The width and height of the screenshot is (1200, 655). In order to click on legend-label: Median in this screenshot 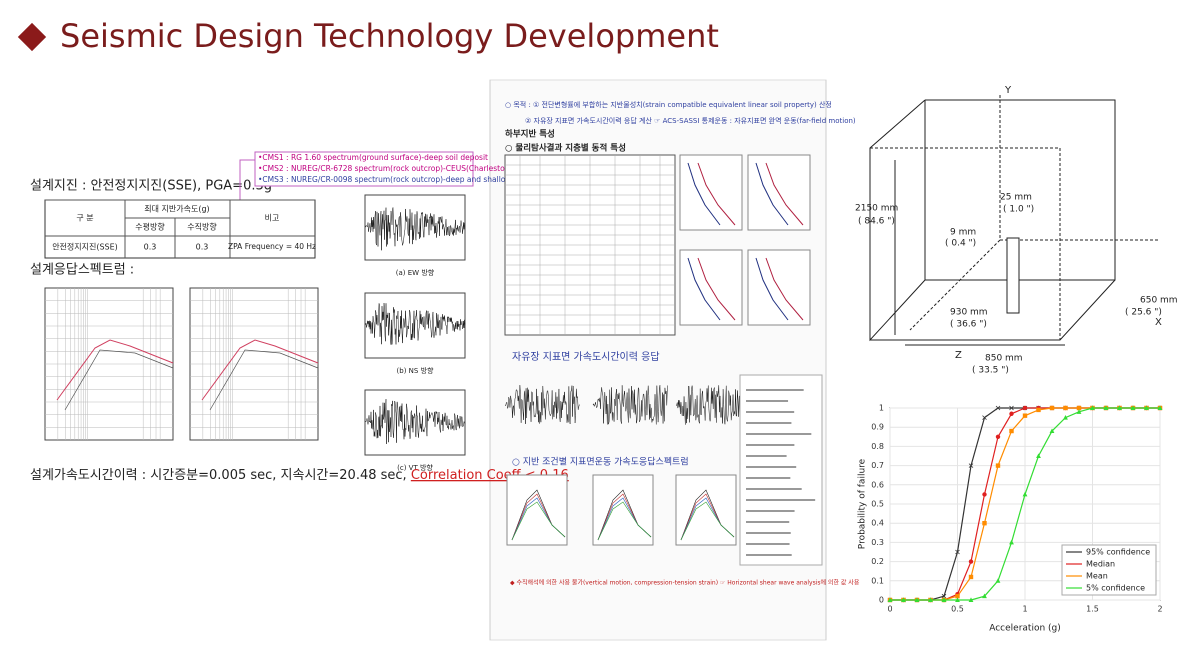, I will do `click(1100, 564)`.